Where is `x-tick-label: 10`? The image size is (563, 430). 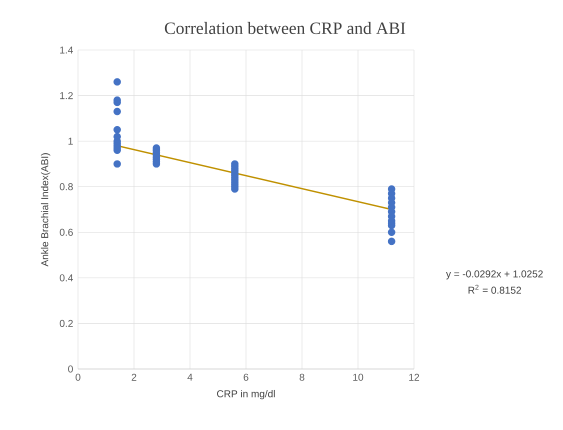
x-tick-label: 10 is located at coordinates (358, 377).